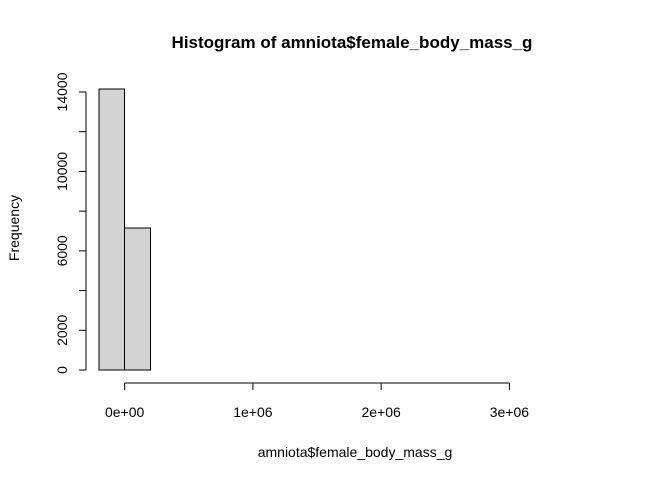 Image resolution: width=672 pixels, height=480 pixels. What do you see at coordinates (355, 452) in the screenshot?
I see `x-axis-label: amniota$female_body_mass_g` at bounding box center [355, 452].